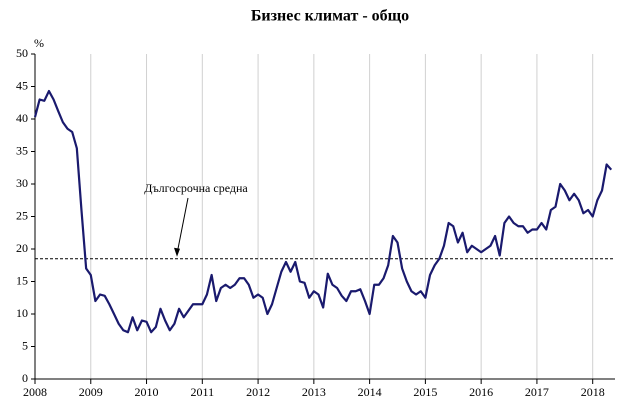  Describe the element at coordinates (314, 392) in the screenshot. I see `x-tick-label: 2013` at that location.